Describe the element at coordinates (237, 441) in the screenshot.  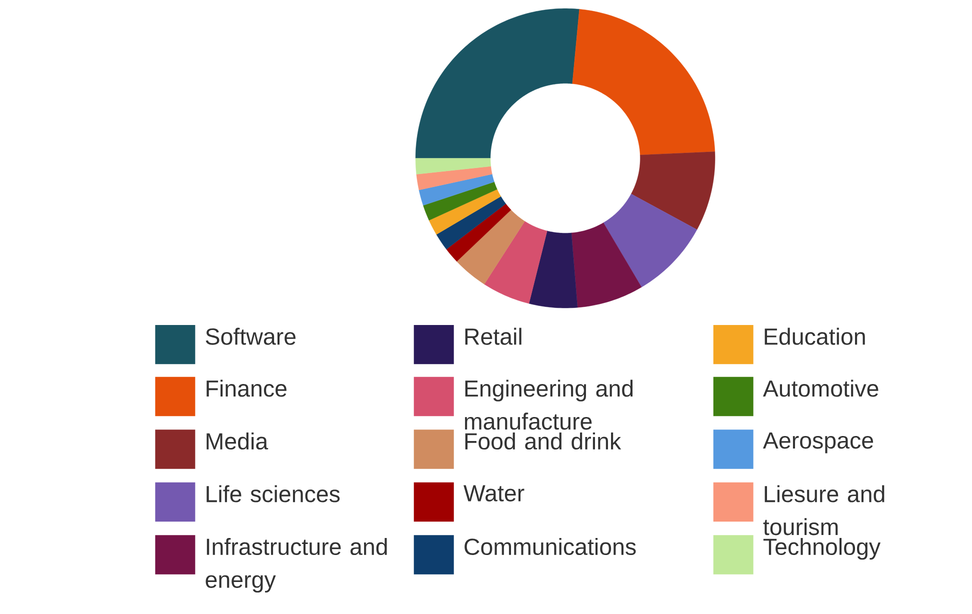
I see `legend-label: Media` at that location.